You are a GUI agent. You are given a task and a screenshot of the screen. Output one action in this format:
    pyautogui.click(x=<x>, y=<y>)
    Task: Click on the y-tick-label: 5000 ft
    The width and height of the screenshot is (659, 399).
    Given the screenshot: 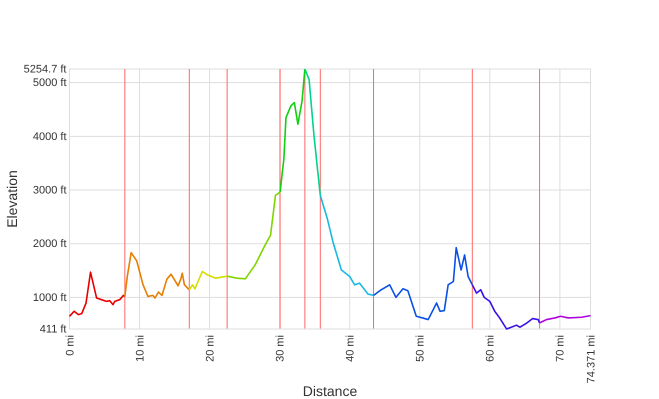 What is the action you would take?
    pyautogui.click(x=49, y=83)
    